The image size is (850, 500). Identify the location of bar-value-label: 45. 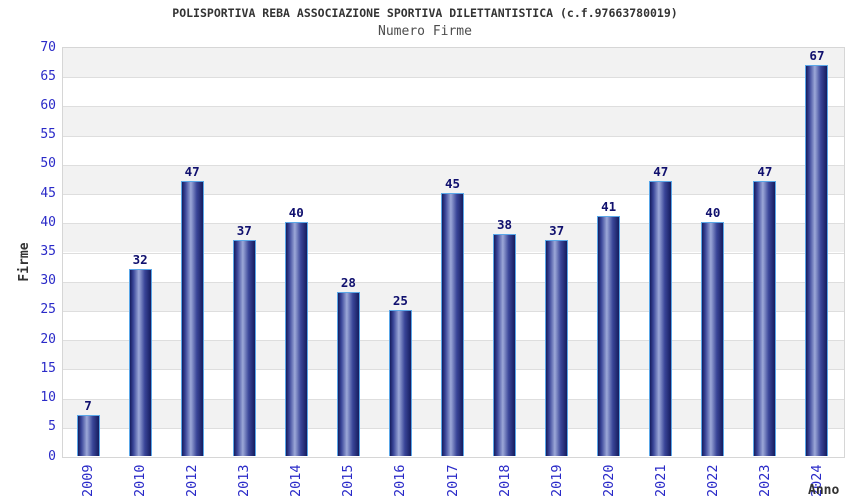
(452, 184).